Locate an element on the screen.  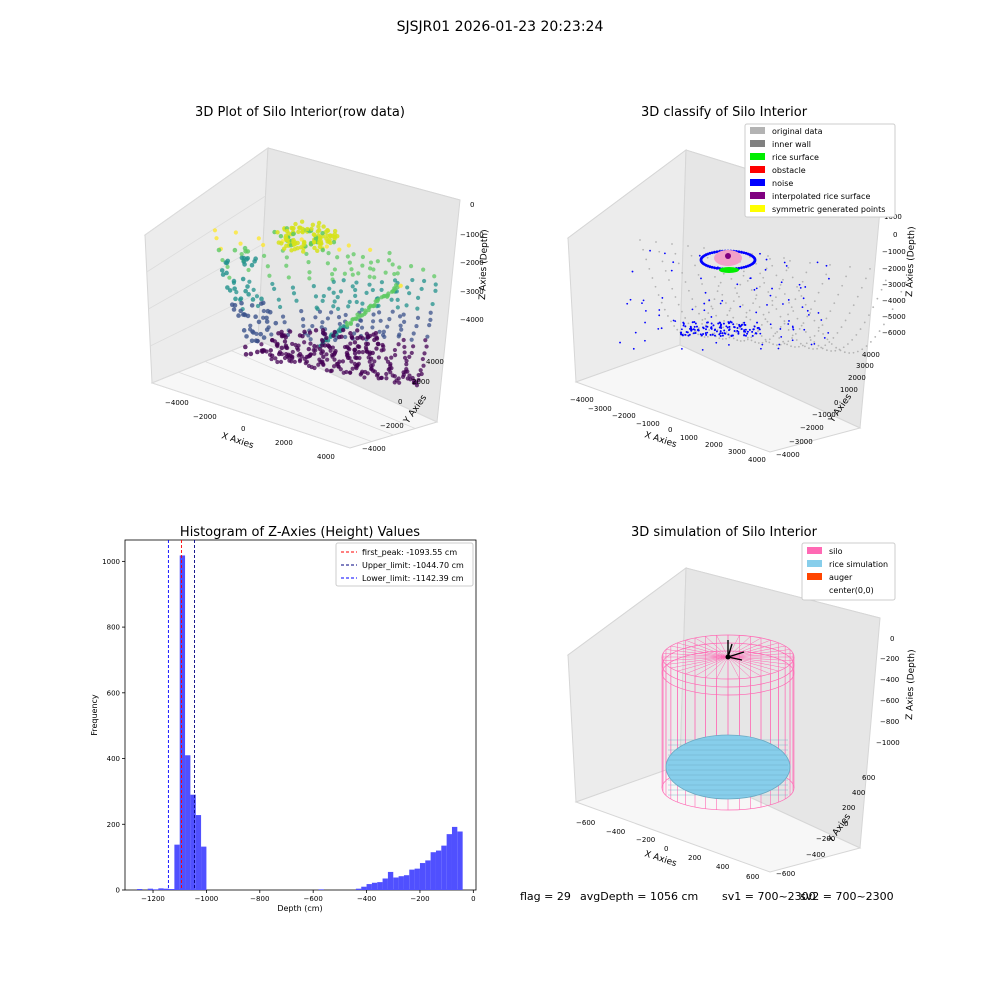
cls-x-tick: −4000 is located at coordinates (582, 400).